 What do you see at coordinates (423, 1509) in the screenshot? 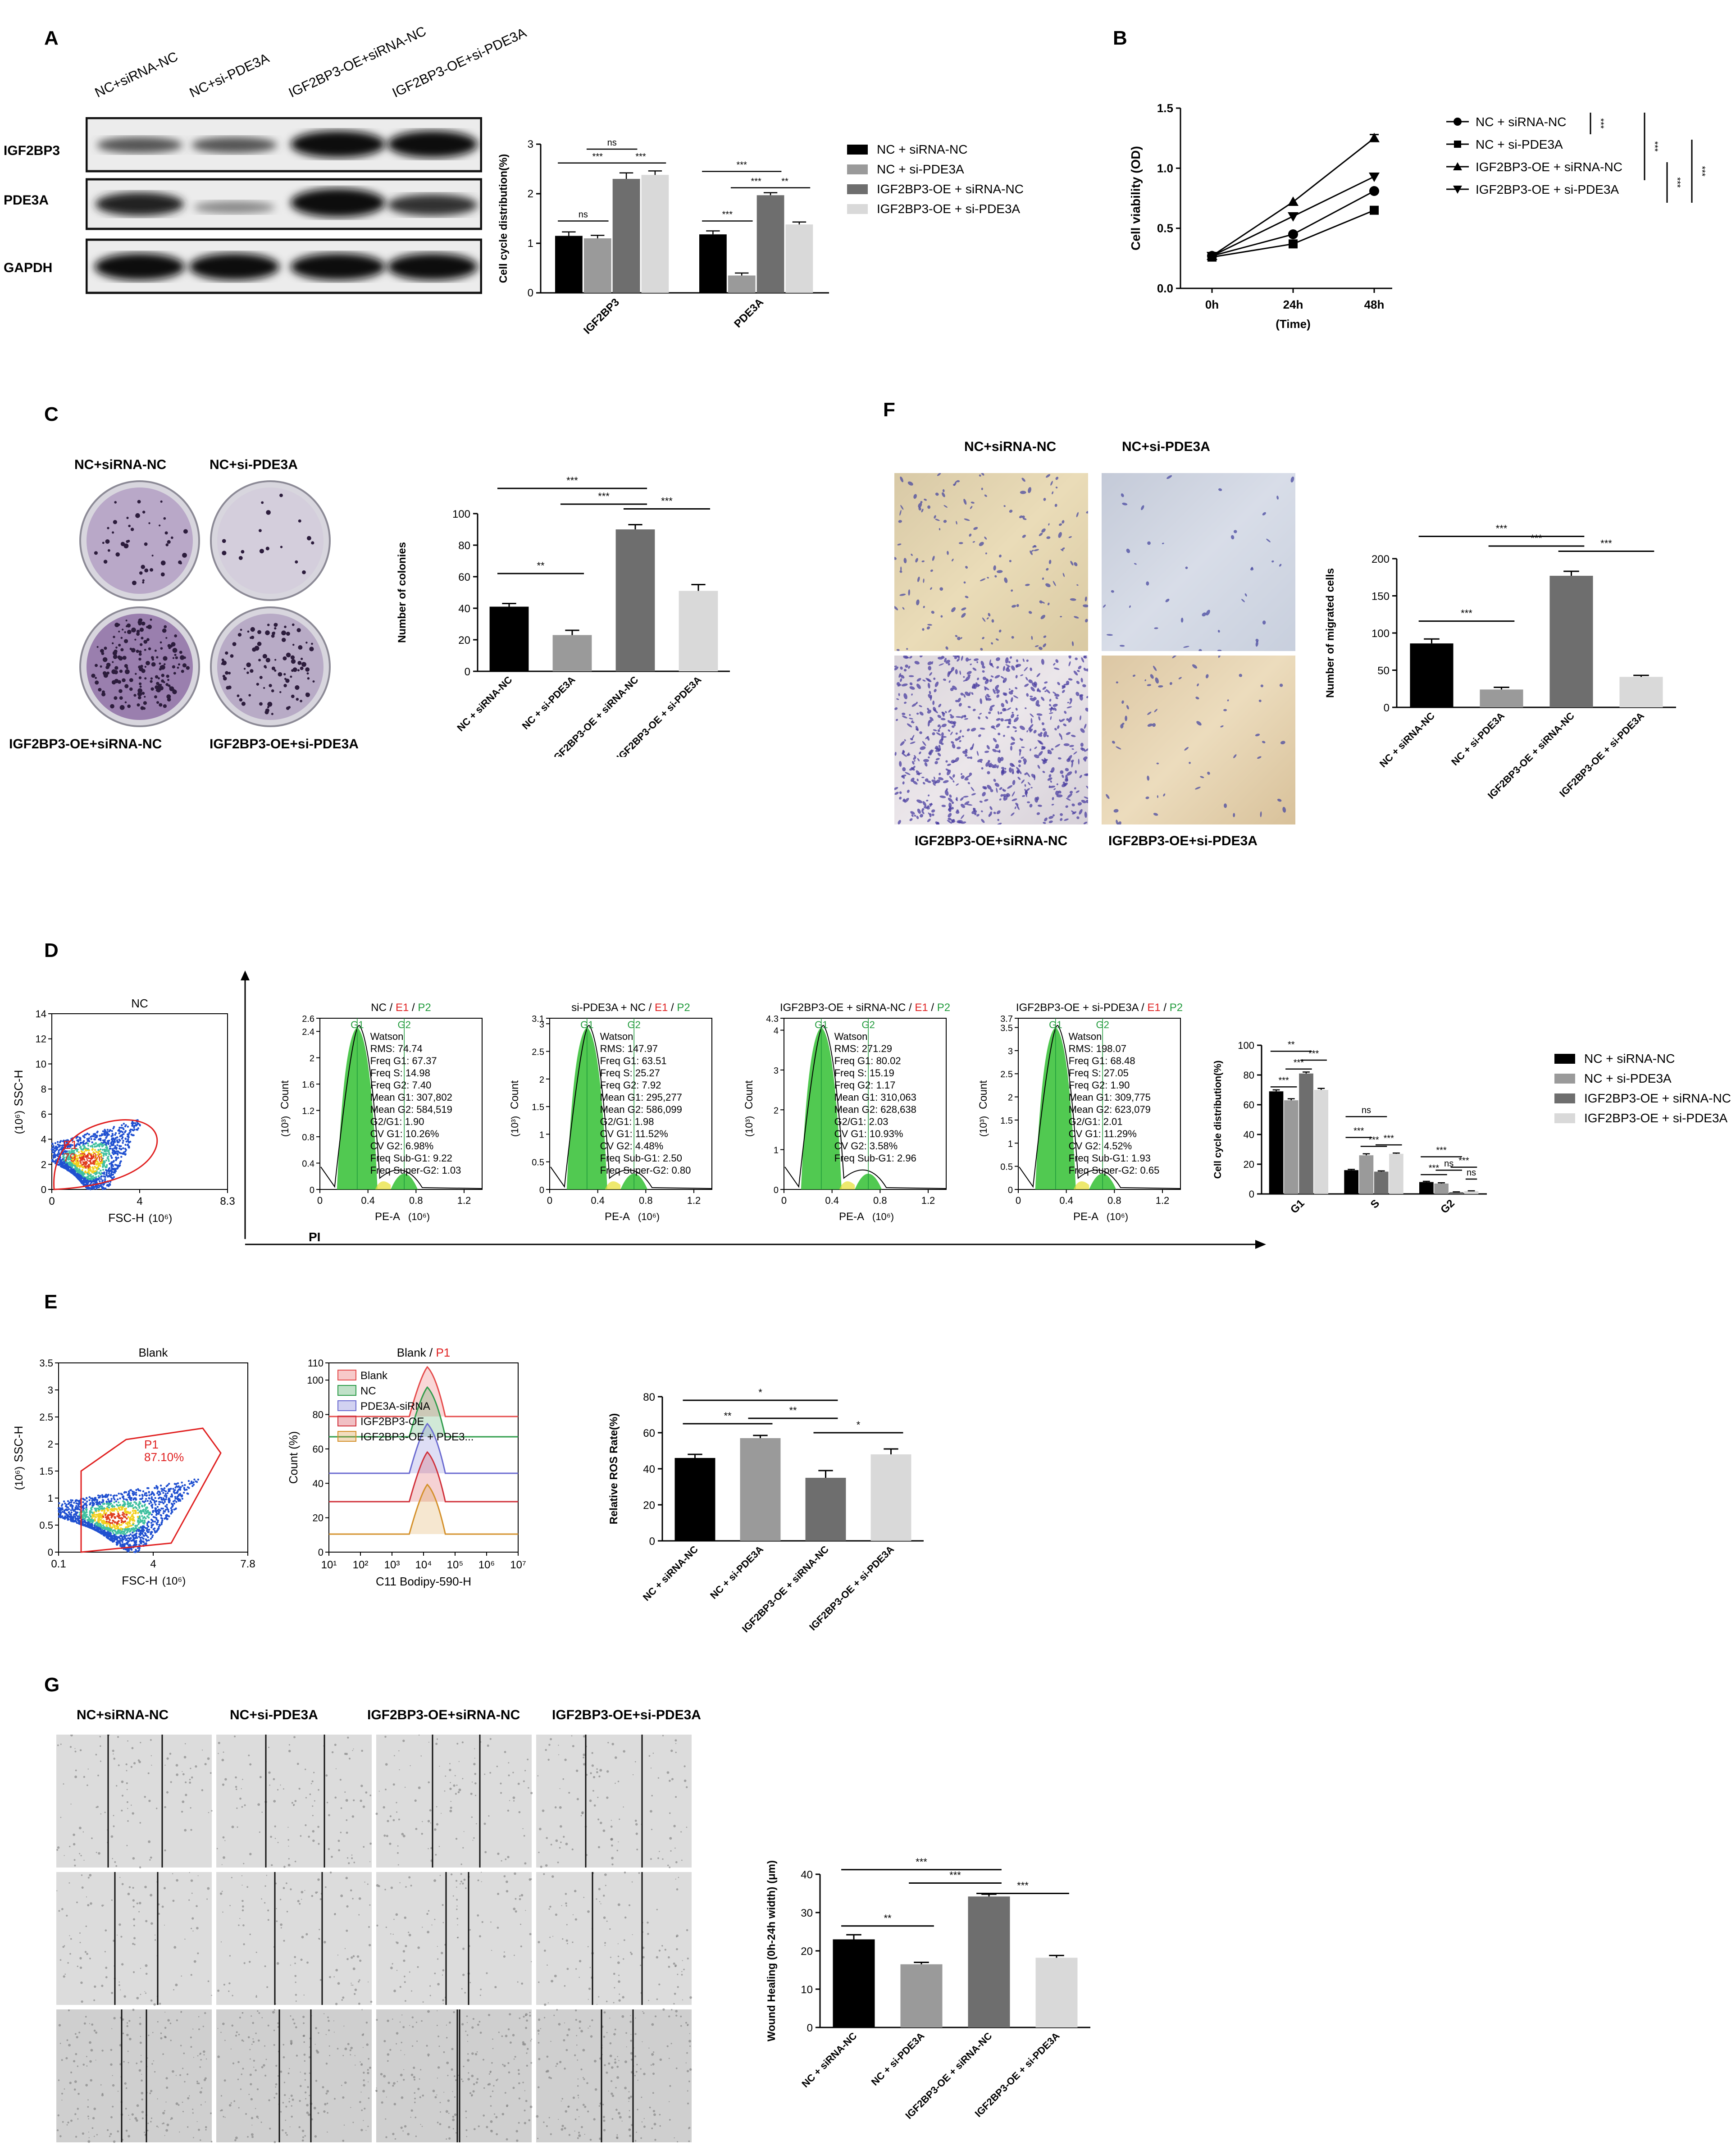
I see `overlay-curve` at bounding box center [423, 1509].